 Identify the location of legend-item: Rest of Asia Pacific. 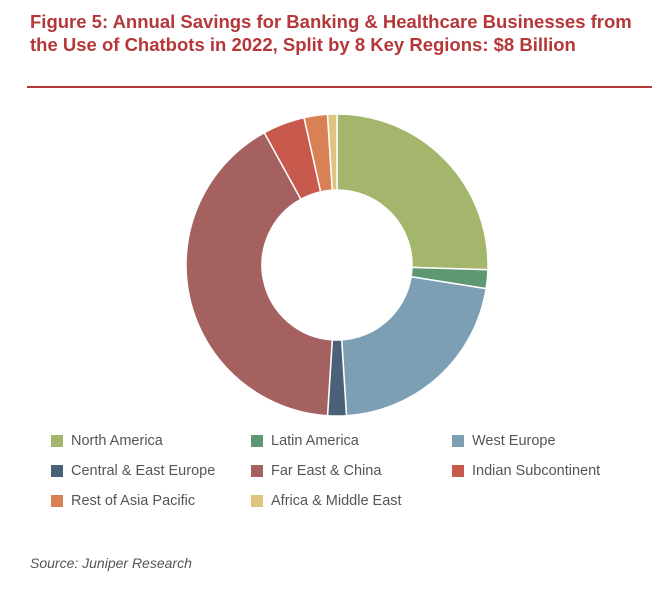
(123, 501).